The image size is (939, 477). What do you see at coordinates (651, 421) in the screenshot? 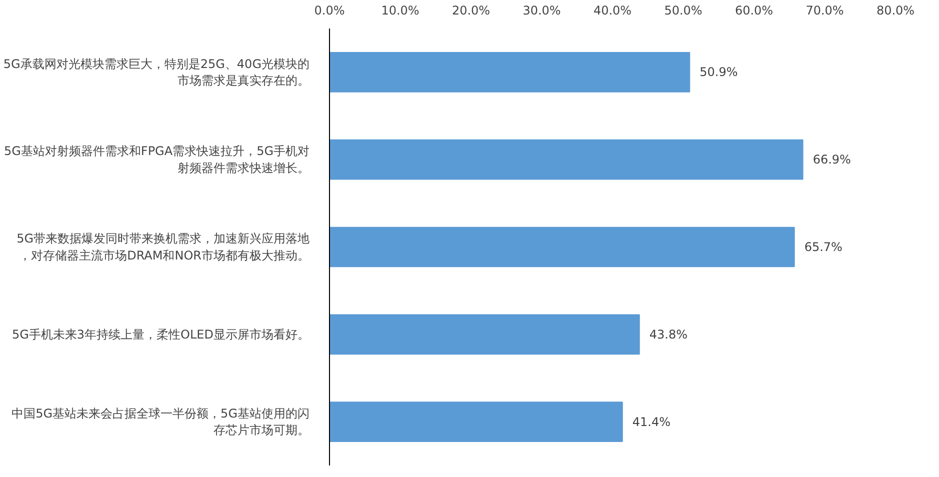
I see `data-label: 41.4%` at bounding box center [651, 421].